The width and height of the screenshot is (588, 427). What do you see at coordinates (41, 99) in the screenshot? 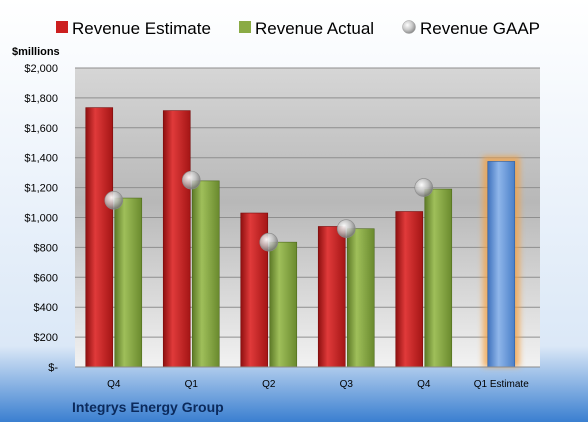
I see `y-tick-label: $1,800` at bounding box center [41, 99].